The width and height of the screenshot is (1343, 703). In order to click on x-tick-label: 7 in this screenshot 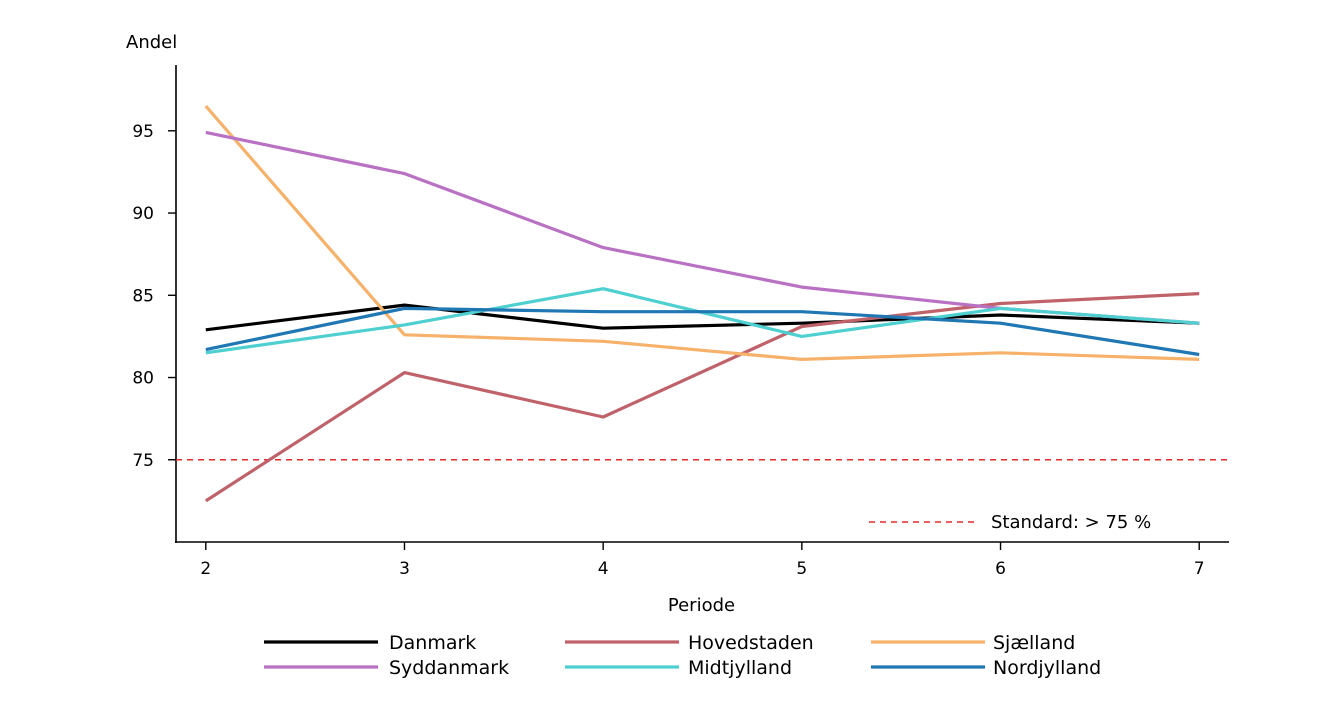, I will do `click(1199, 569)`.